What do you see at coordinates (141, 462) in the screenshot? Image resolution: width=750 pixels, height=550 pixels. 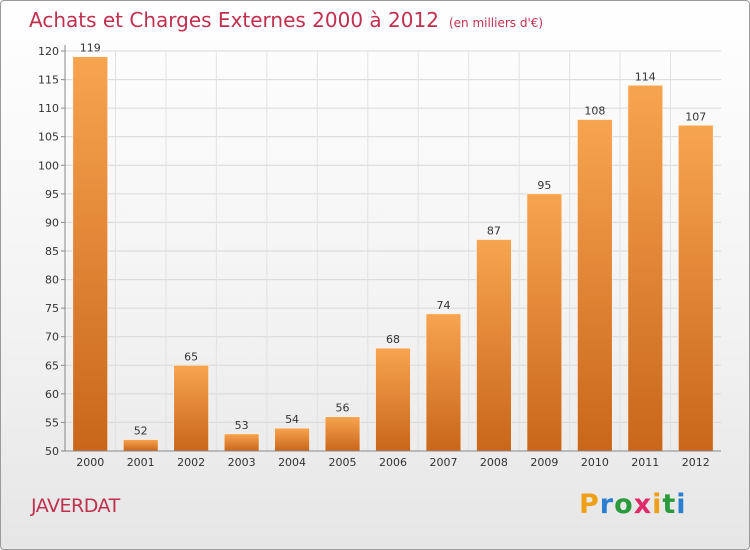 I see `x-tick-label: 2001` at bounding box center [141, 462].